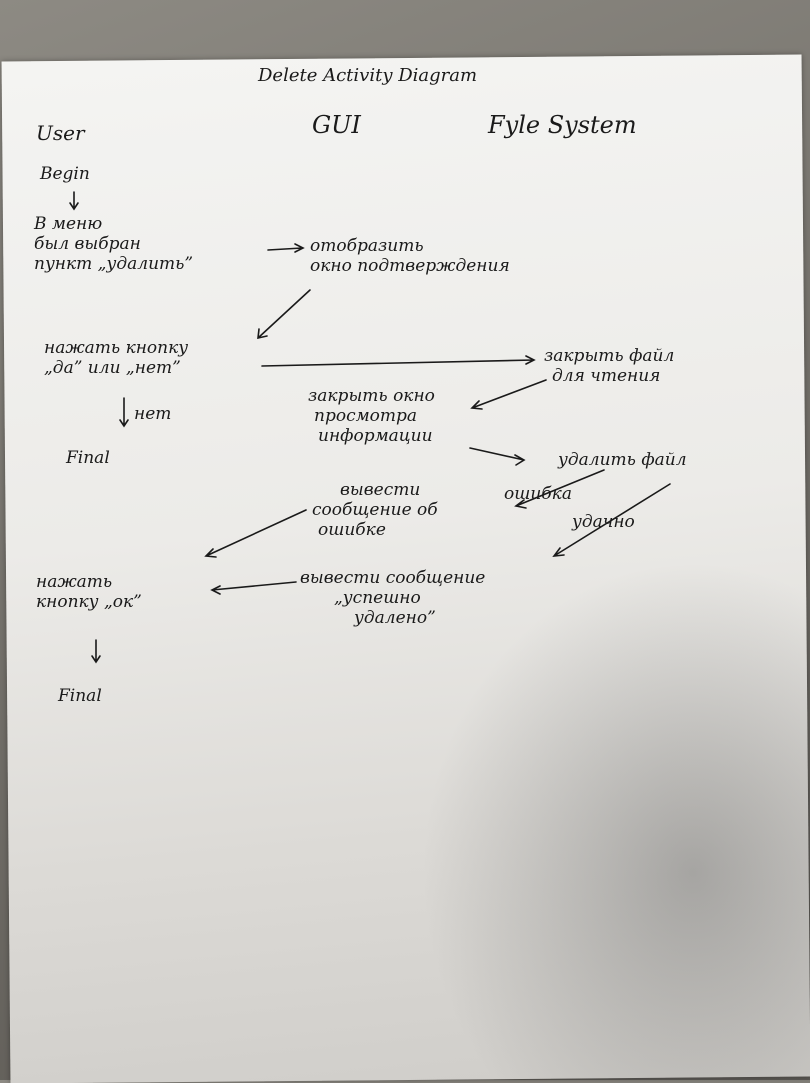  What do you see at coordinates (538, 494) in the screenshot?
I see `label-error: ошибка` at bounding box center [538, 494].